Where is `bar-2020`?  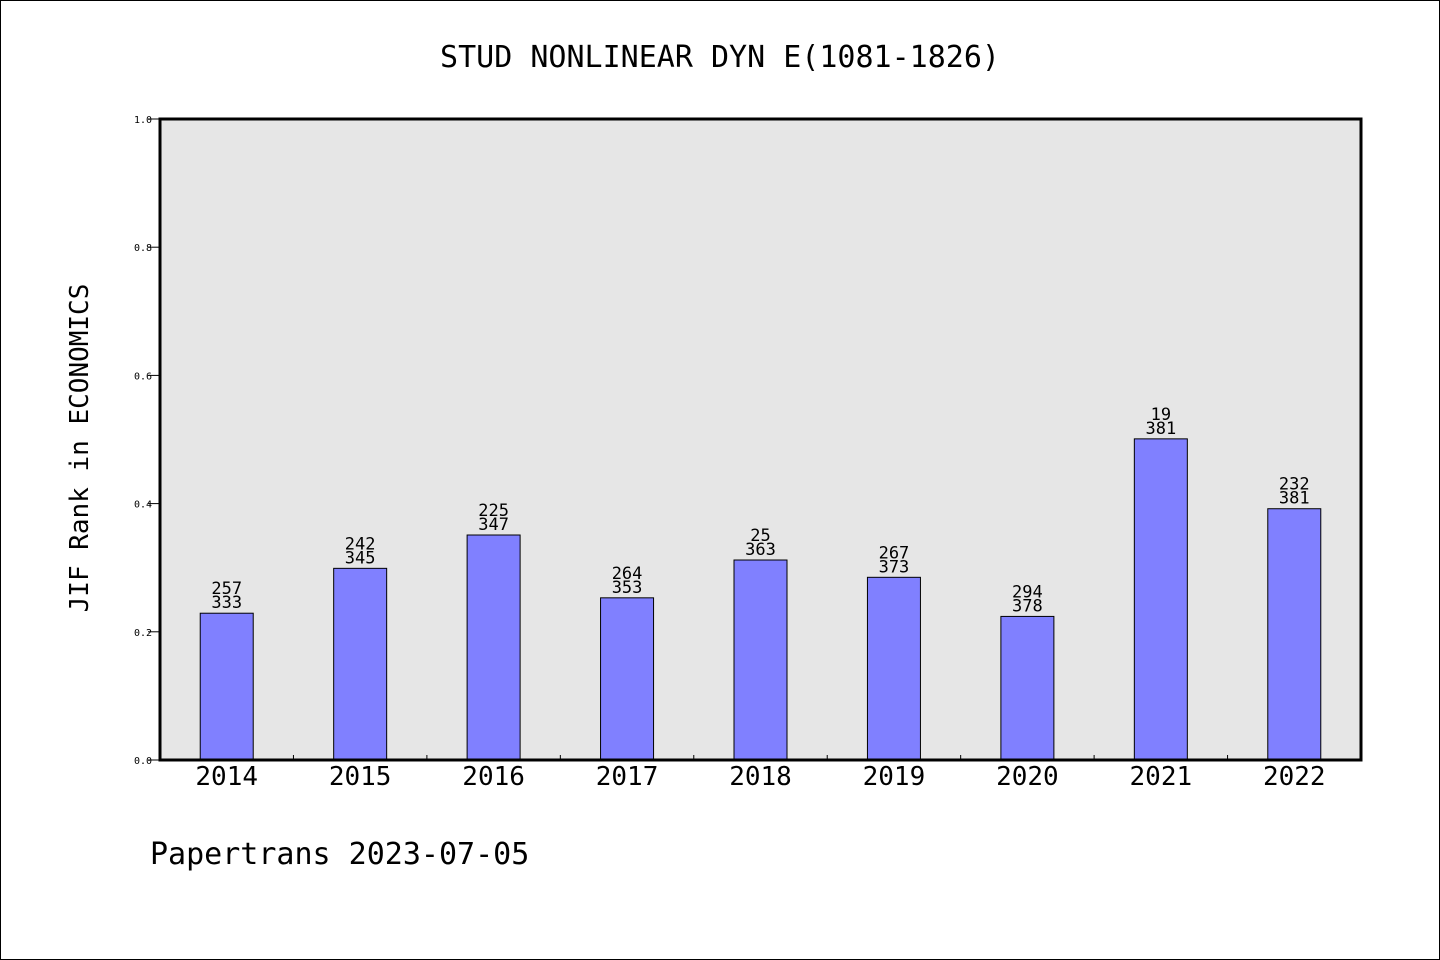 bar-2020 is located at coordinates (1027, 688).